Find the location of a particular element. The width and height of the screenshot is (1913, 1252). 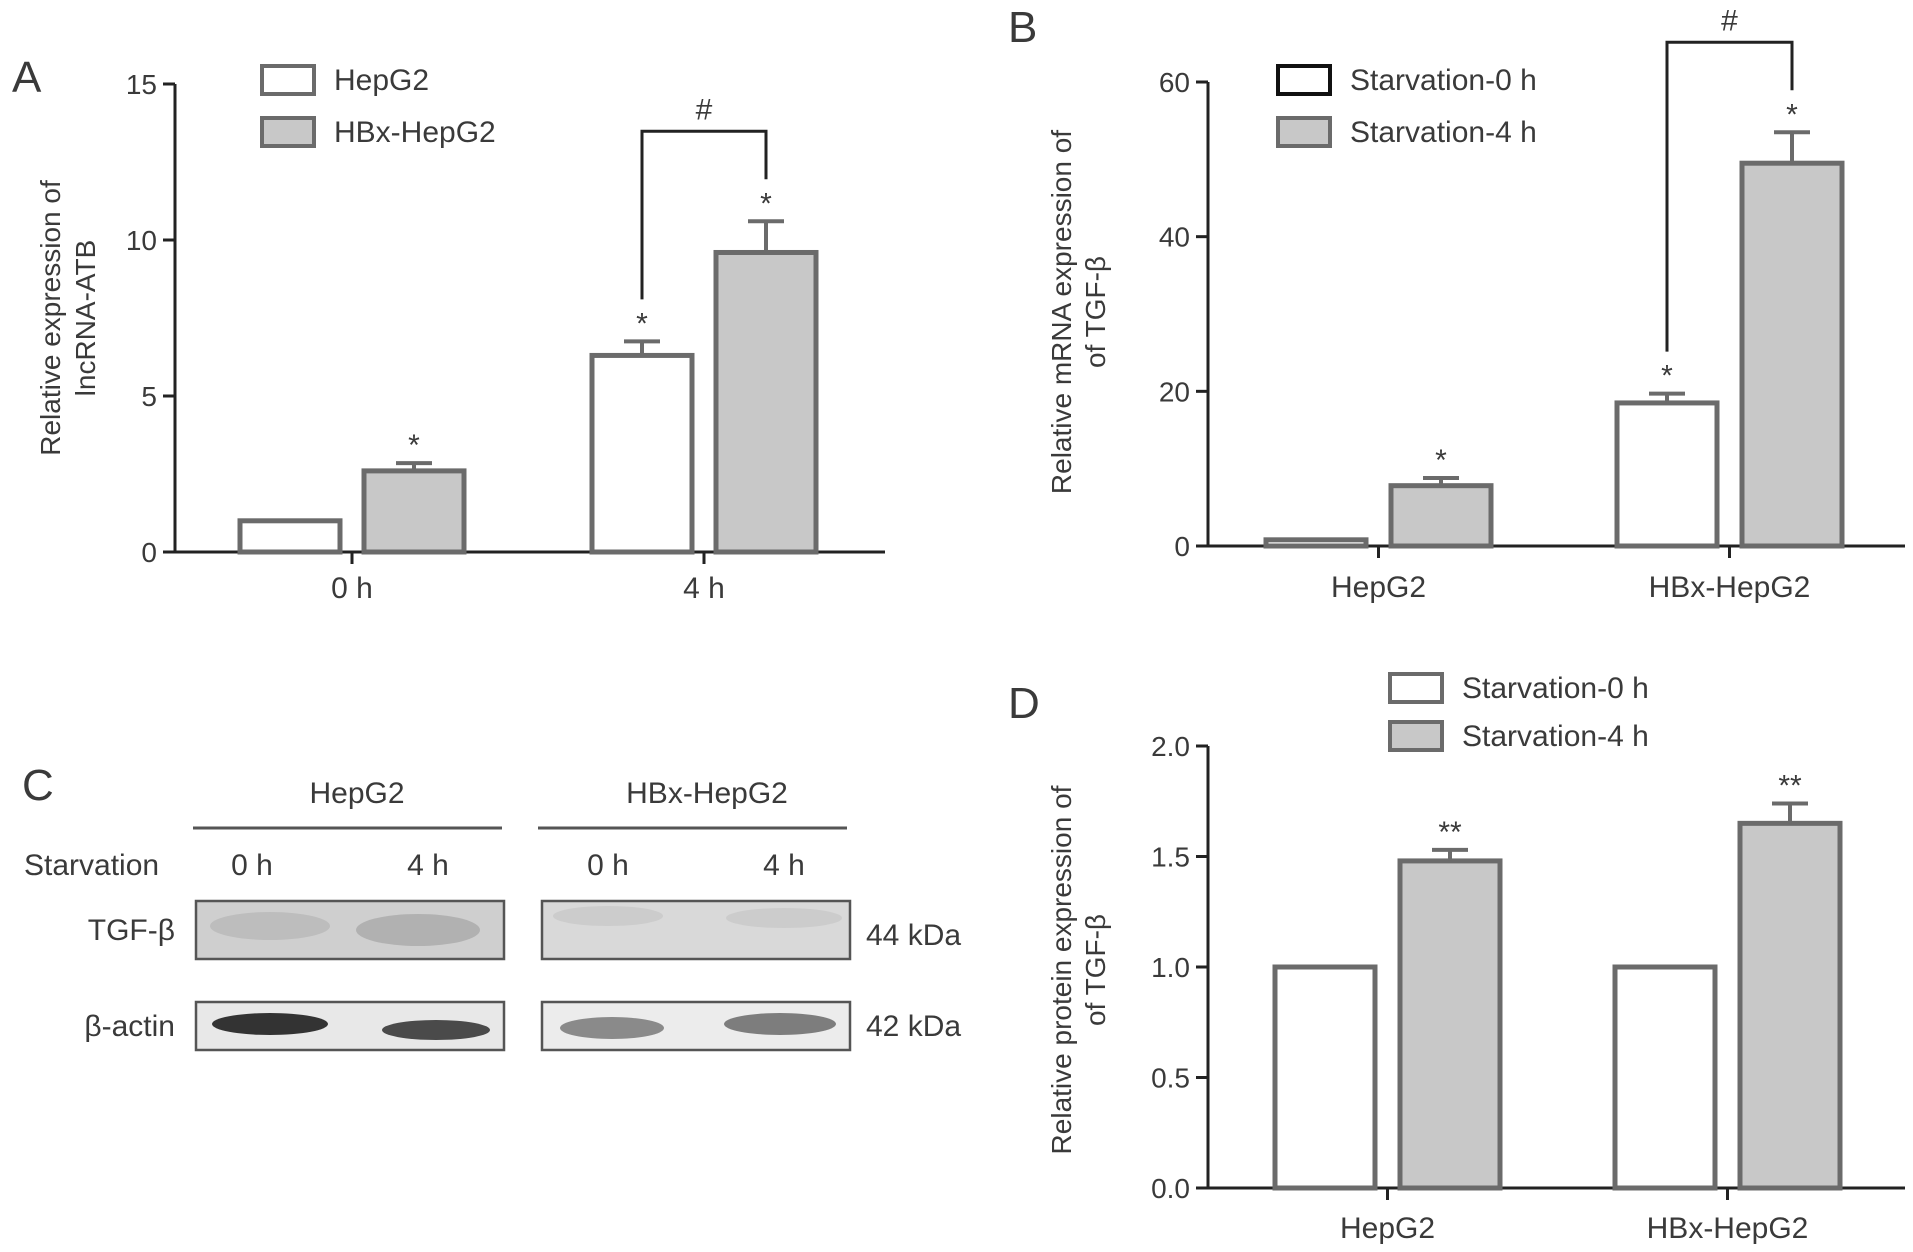

blot-row-label: β-actin is located at coordinates (129, 1026).